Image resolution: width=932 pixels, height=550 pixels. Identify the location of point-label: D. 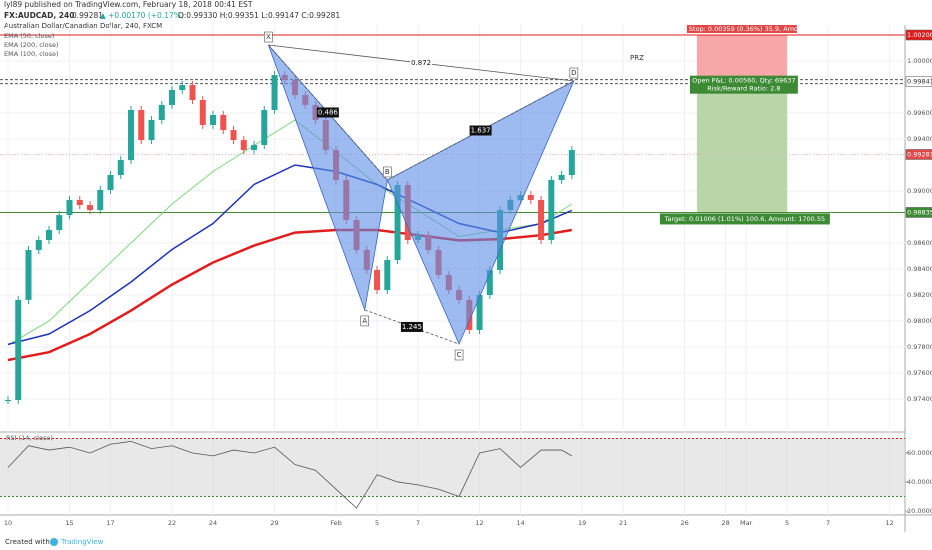
(573, 73).